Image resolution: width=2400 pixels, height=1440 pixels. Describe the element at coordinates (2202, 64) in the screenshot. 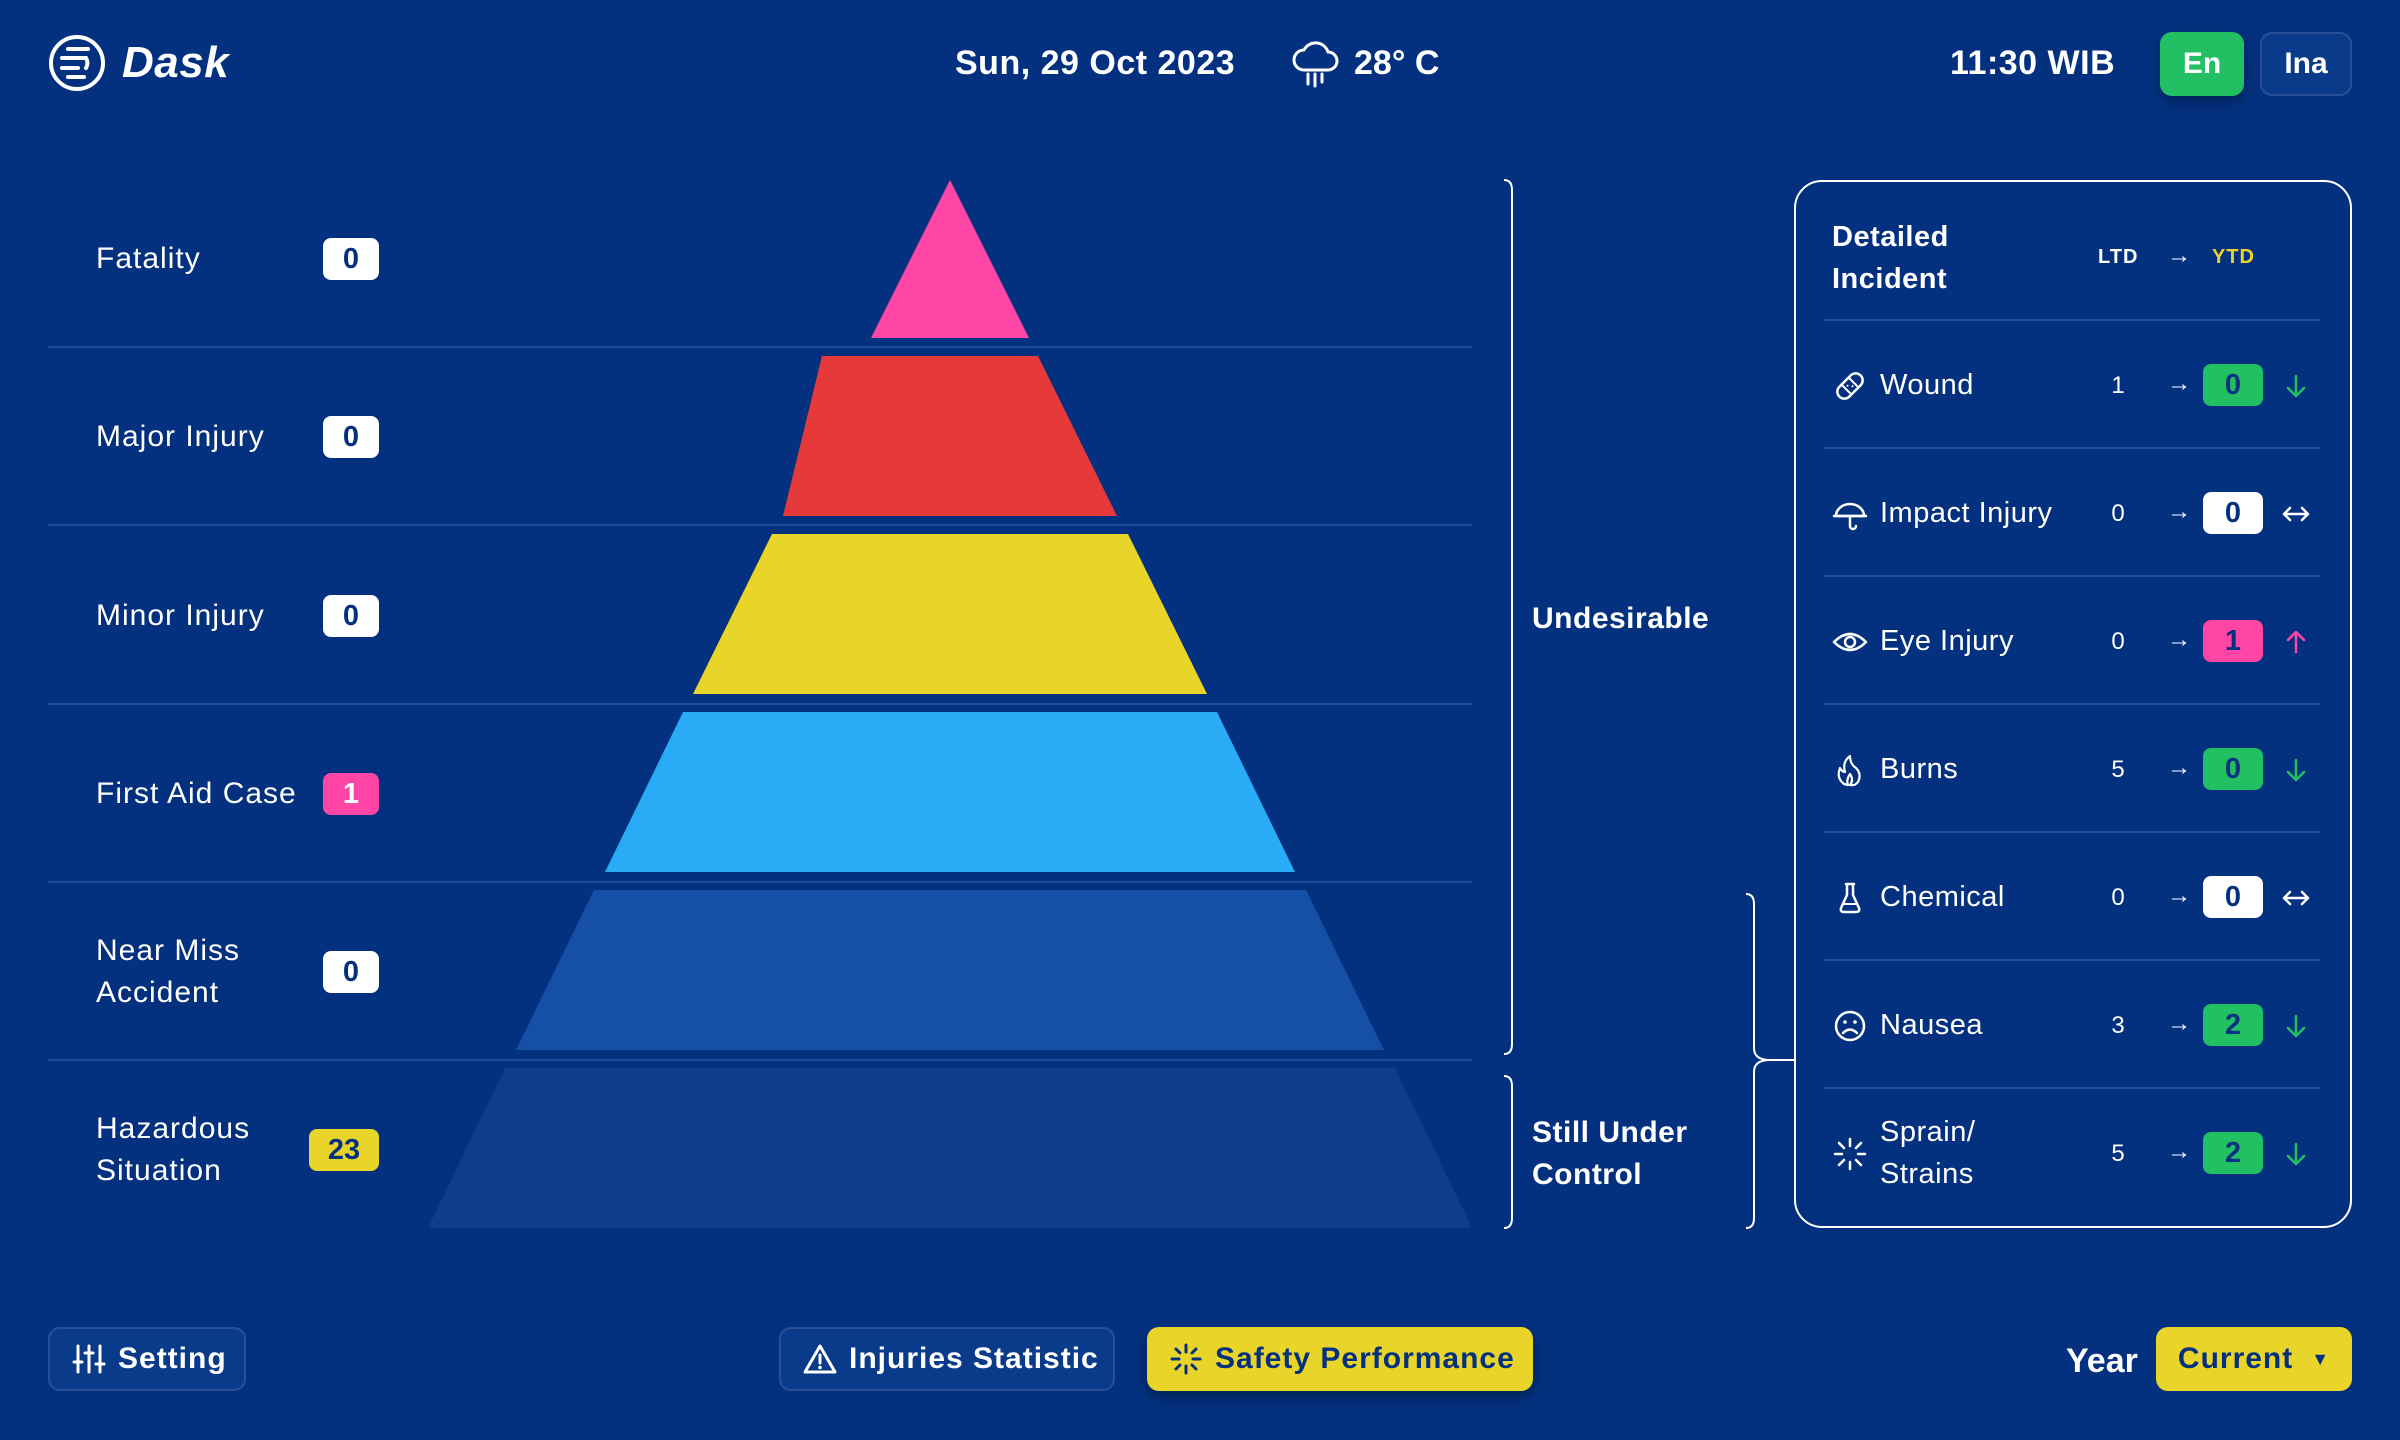

I see `language-en-button: En` at that location.